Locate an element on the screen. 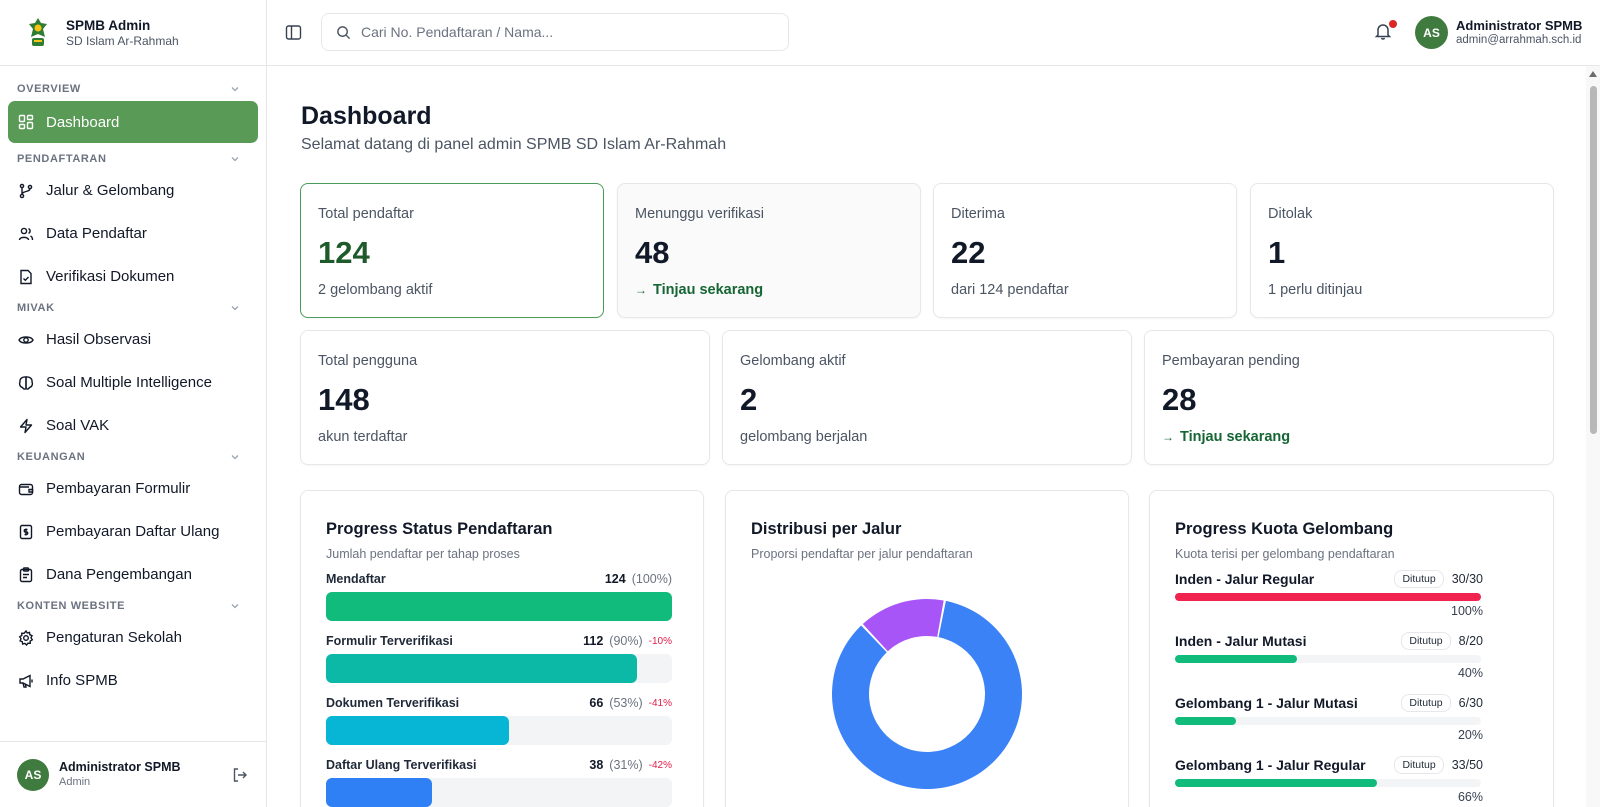 This screenshot has width=1600, height=807. nav-group-overview: OVERVIEW is located at coordinates (133, 89).